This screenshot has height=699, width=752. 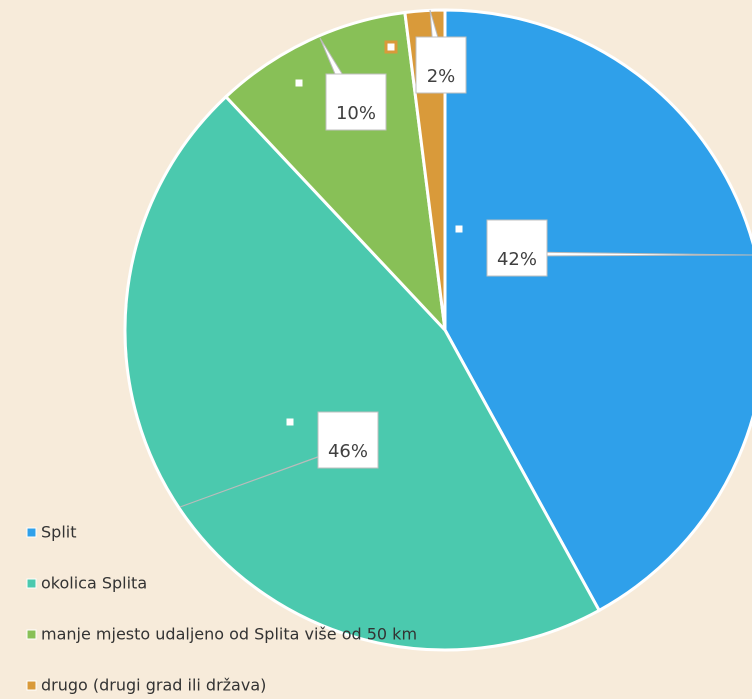 I want to click on data-label: 10%, so click(x=356, y=113).